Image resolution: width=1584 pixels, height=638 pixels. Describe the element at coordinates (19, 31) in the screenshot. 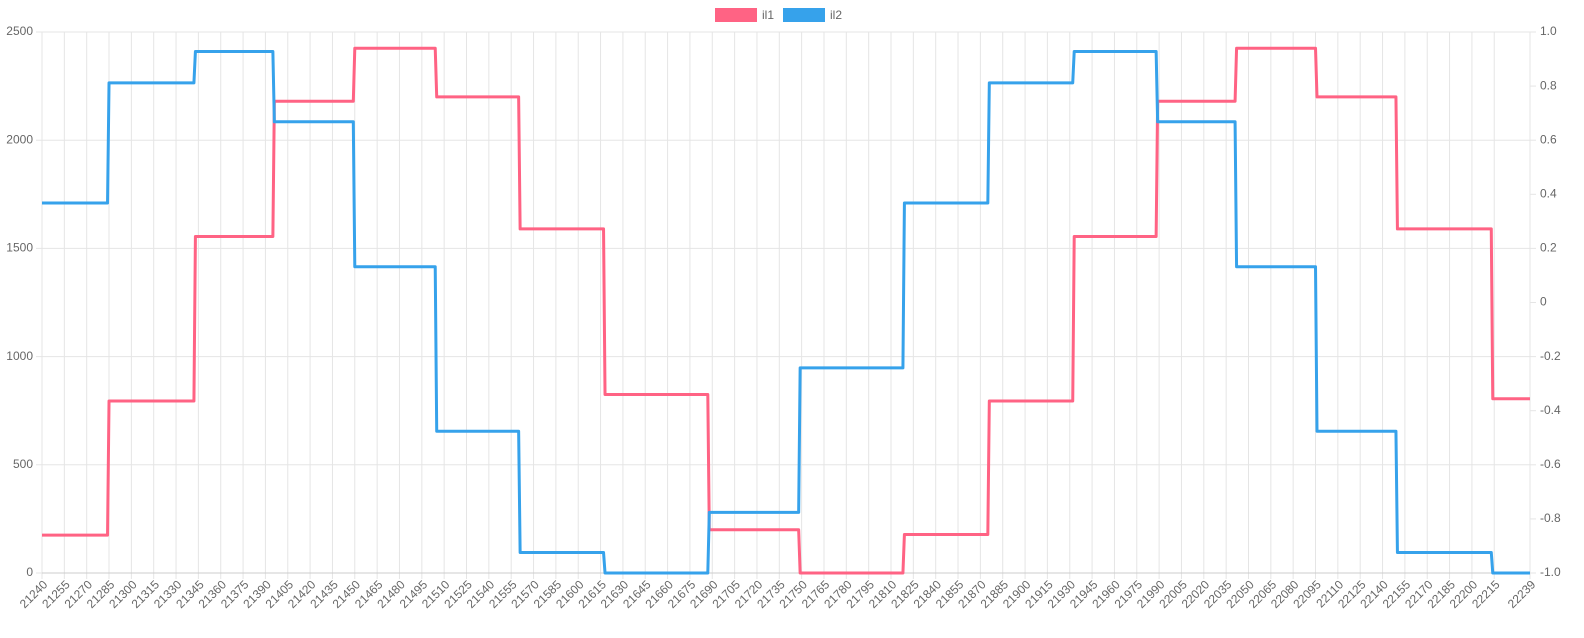

I see `y-tick-label: 2500` at that location.